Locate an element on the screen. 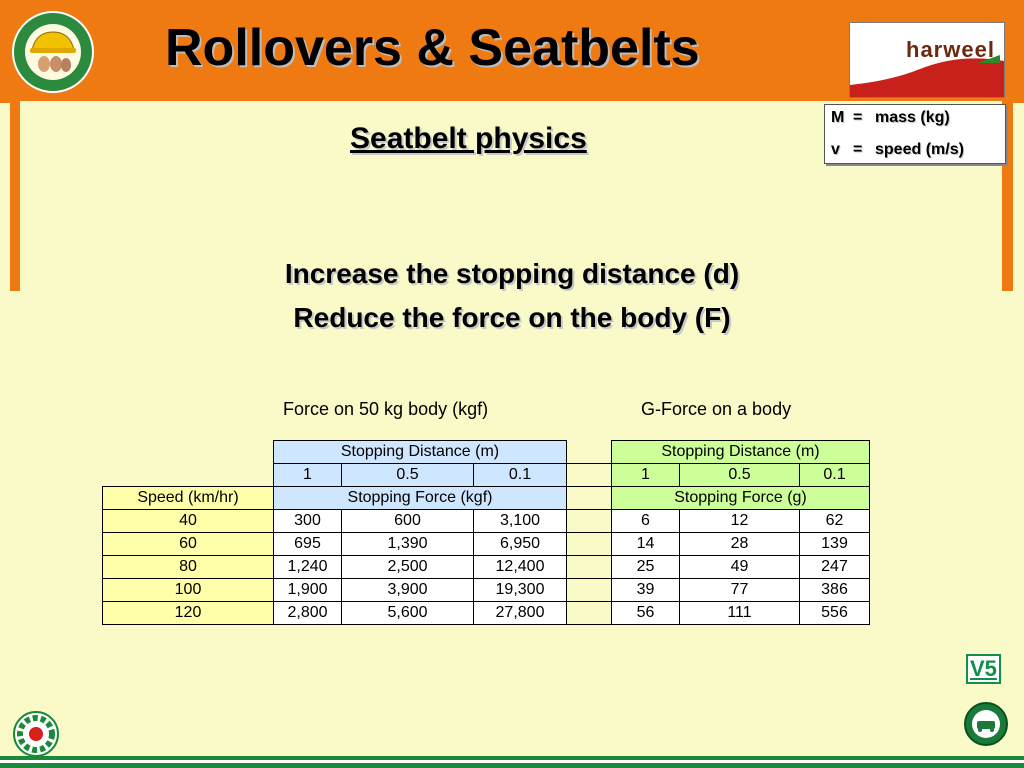  speed-cell: 60 is located at coordinates (188, 544).